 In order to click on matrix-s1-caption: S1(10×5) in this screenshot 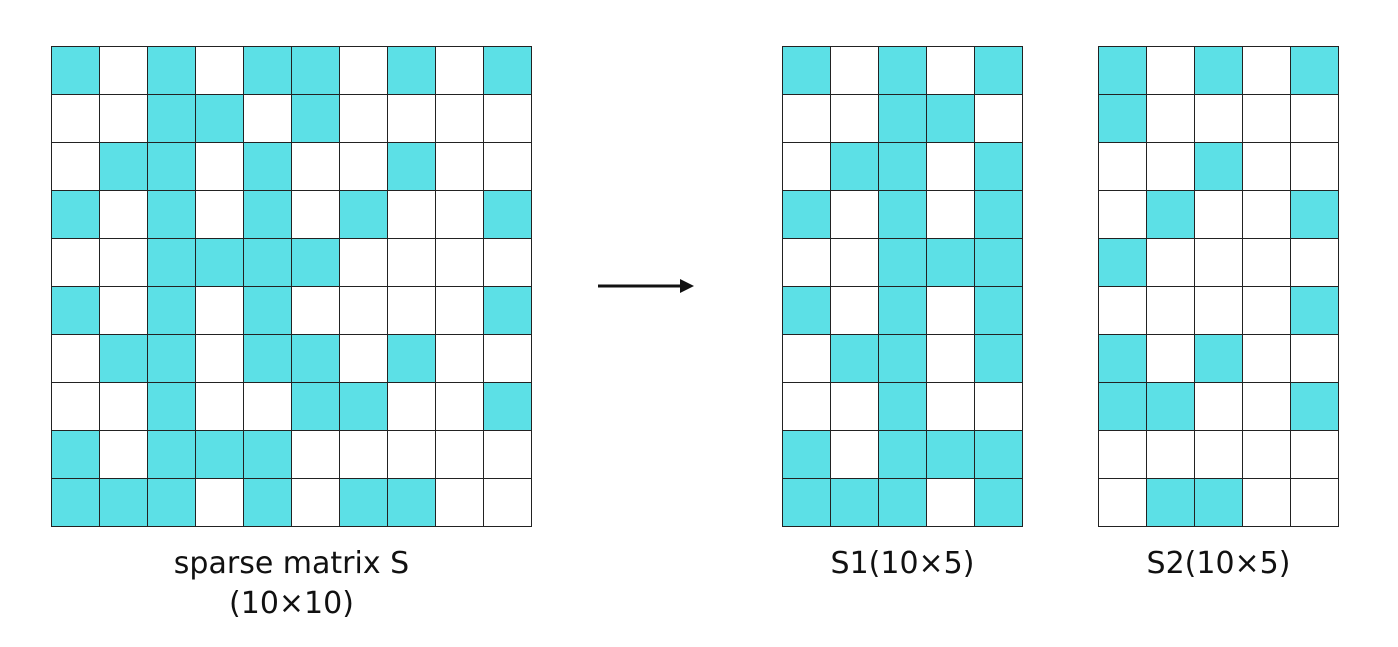, I will do `click(902, 563)`.